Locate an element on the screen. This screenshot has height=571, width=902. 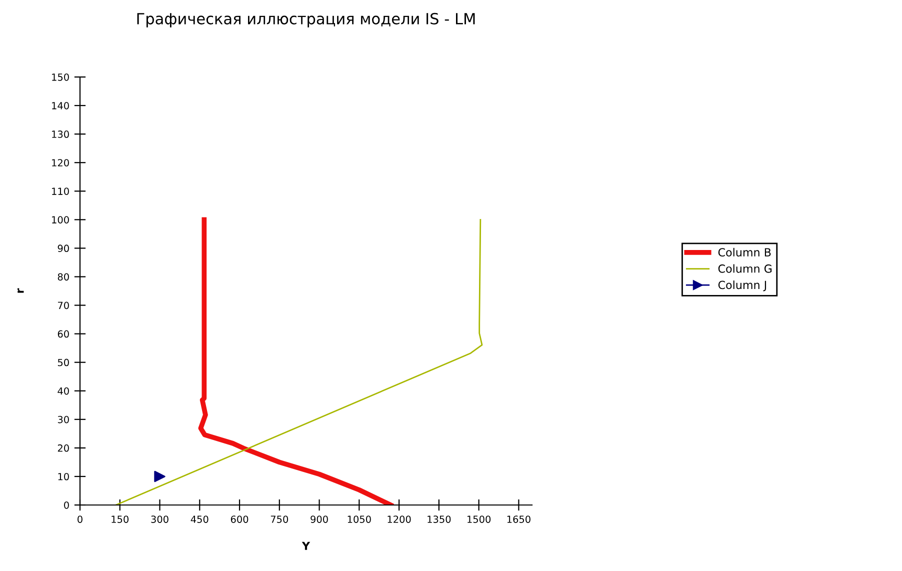
y-tick-label: 40 is located at coordinates (63, 391).